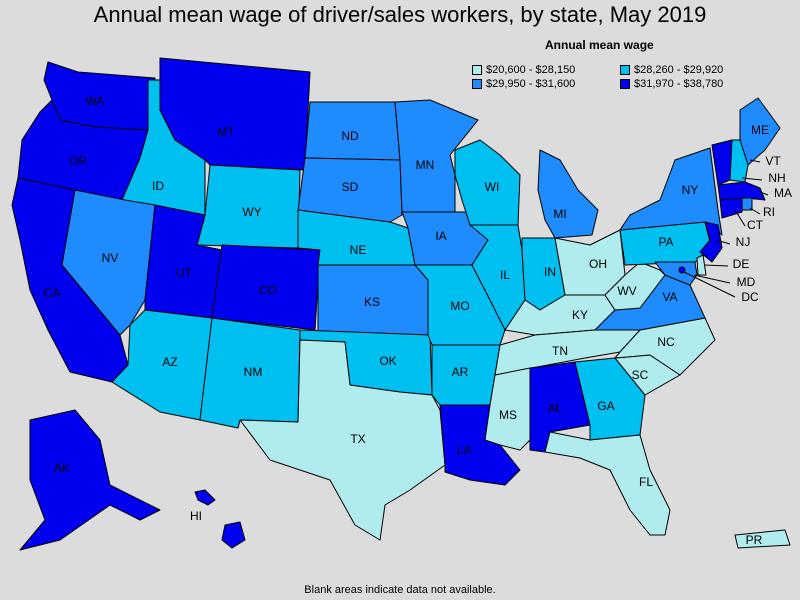  What do you see at coordinates (400, 590) in the screenshot?
I see `footnote: Blank areas indicate data not available.` at bounding box center [400, 590].